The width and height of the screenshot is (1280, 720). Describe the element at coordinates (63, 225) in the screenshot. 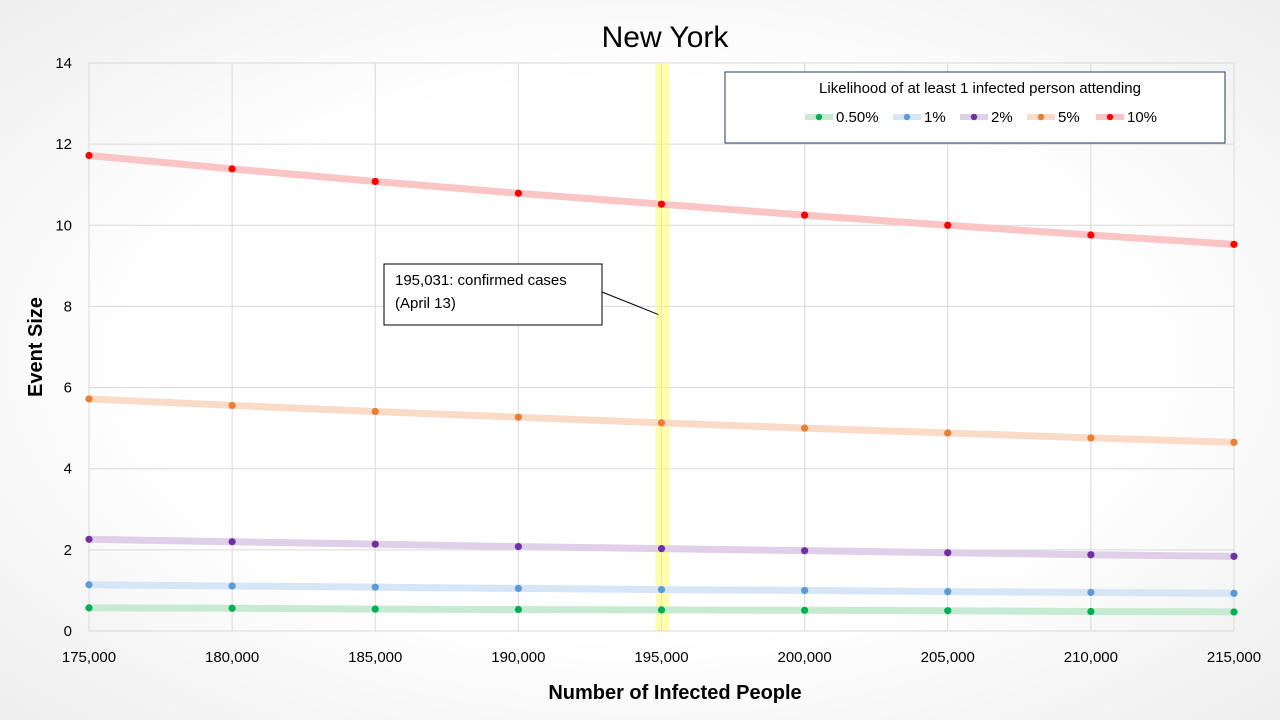

I see `y-tick-label: 10` at that location.